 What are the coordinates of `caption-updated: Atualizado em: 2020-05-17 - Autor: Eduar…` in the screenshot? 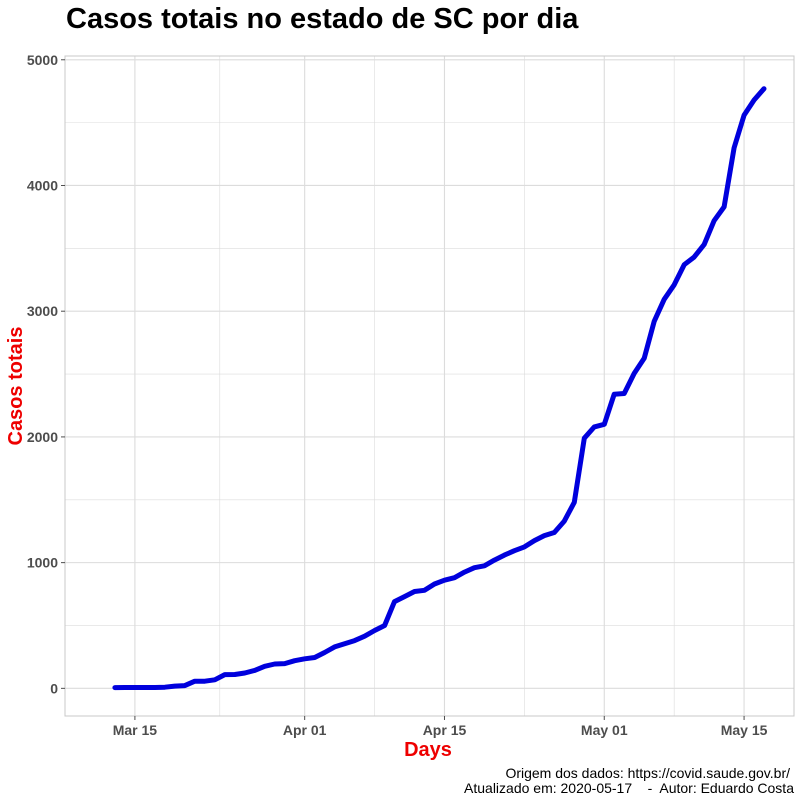 It's located at (629, 788).